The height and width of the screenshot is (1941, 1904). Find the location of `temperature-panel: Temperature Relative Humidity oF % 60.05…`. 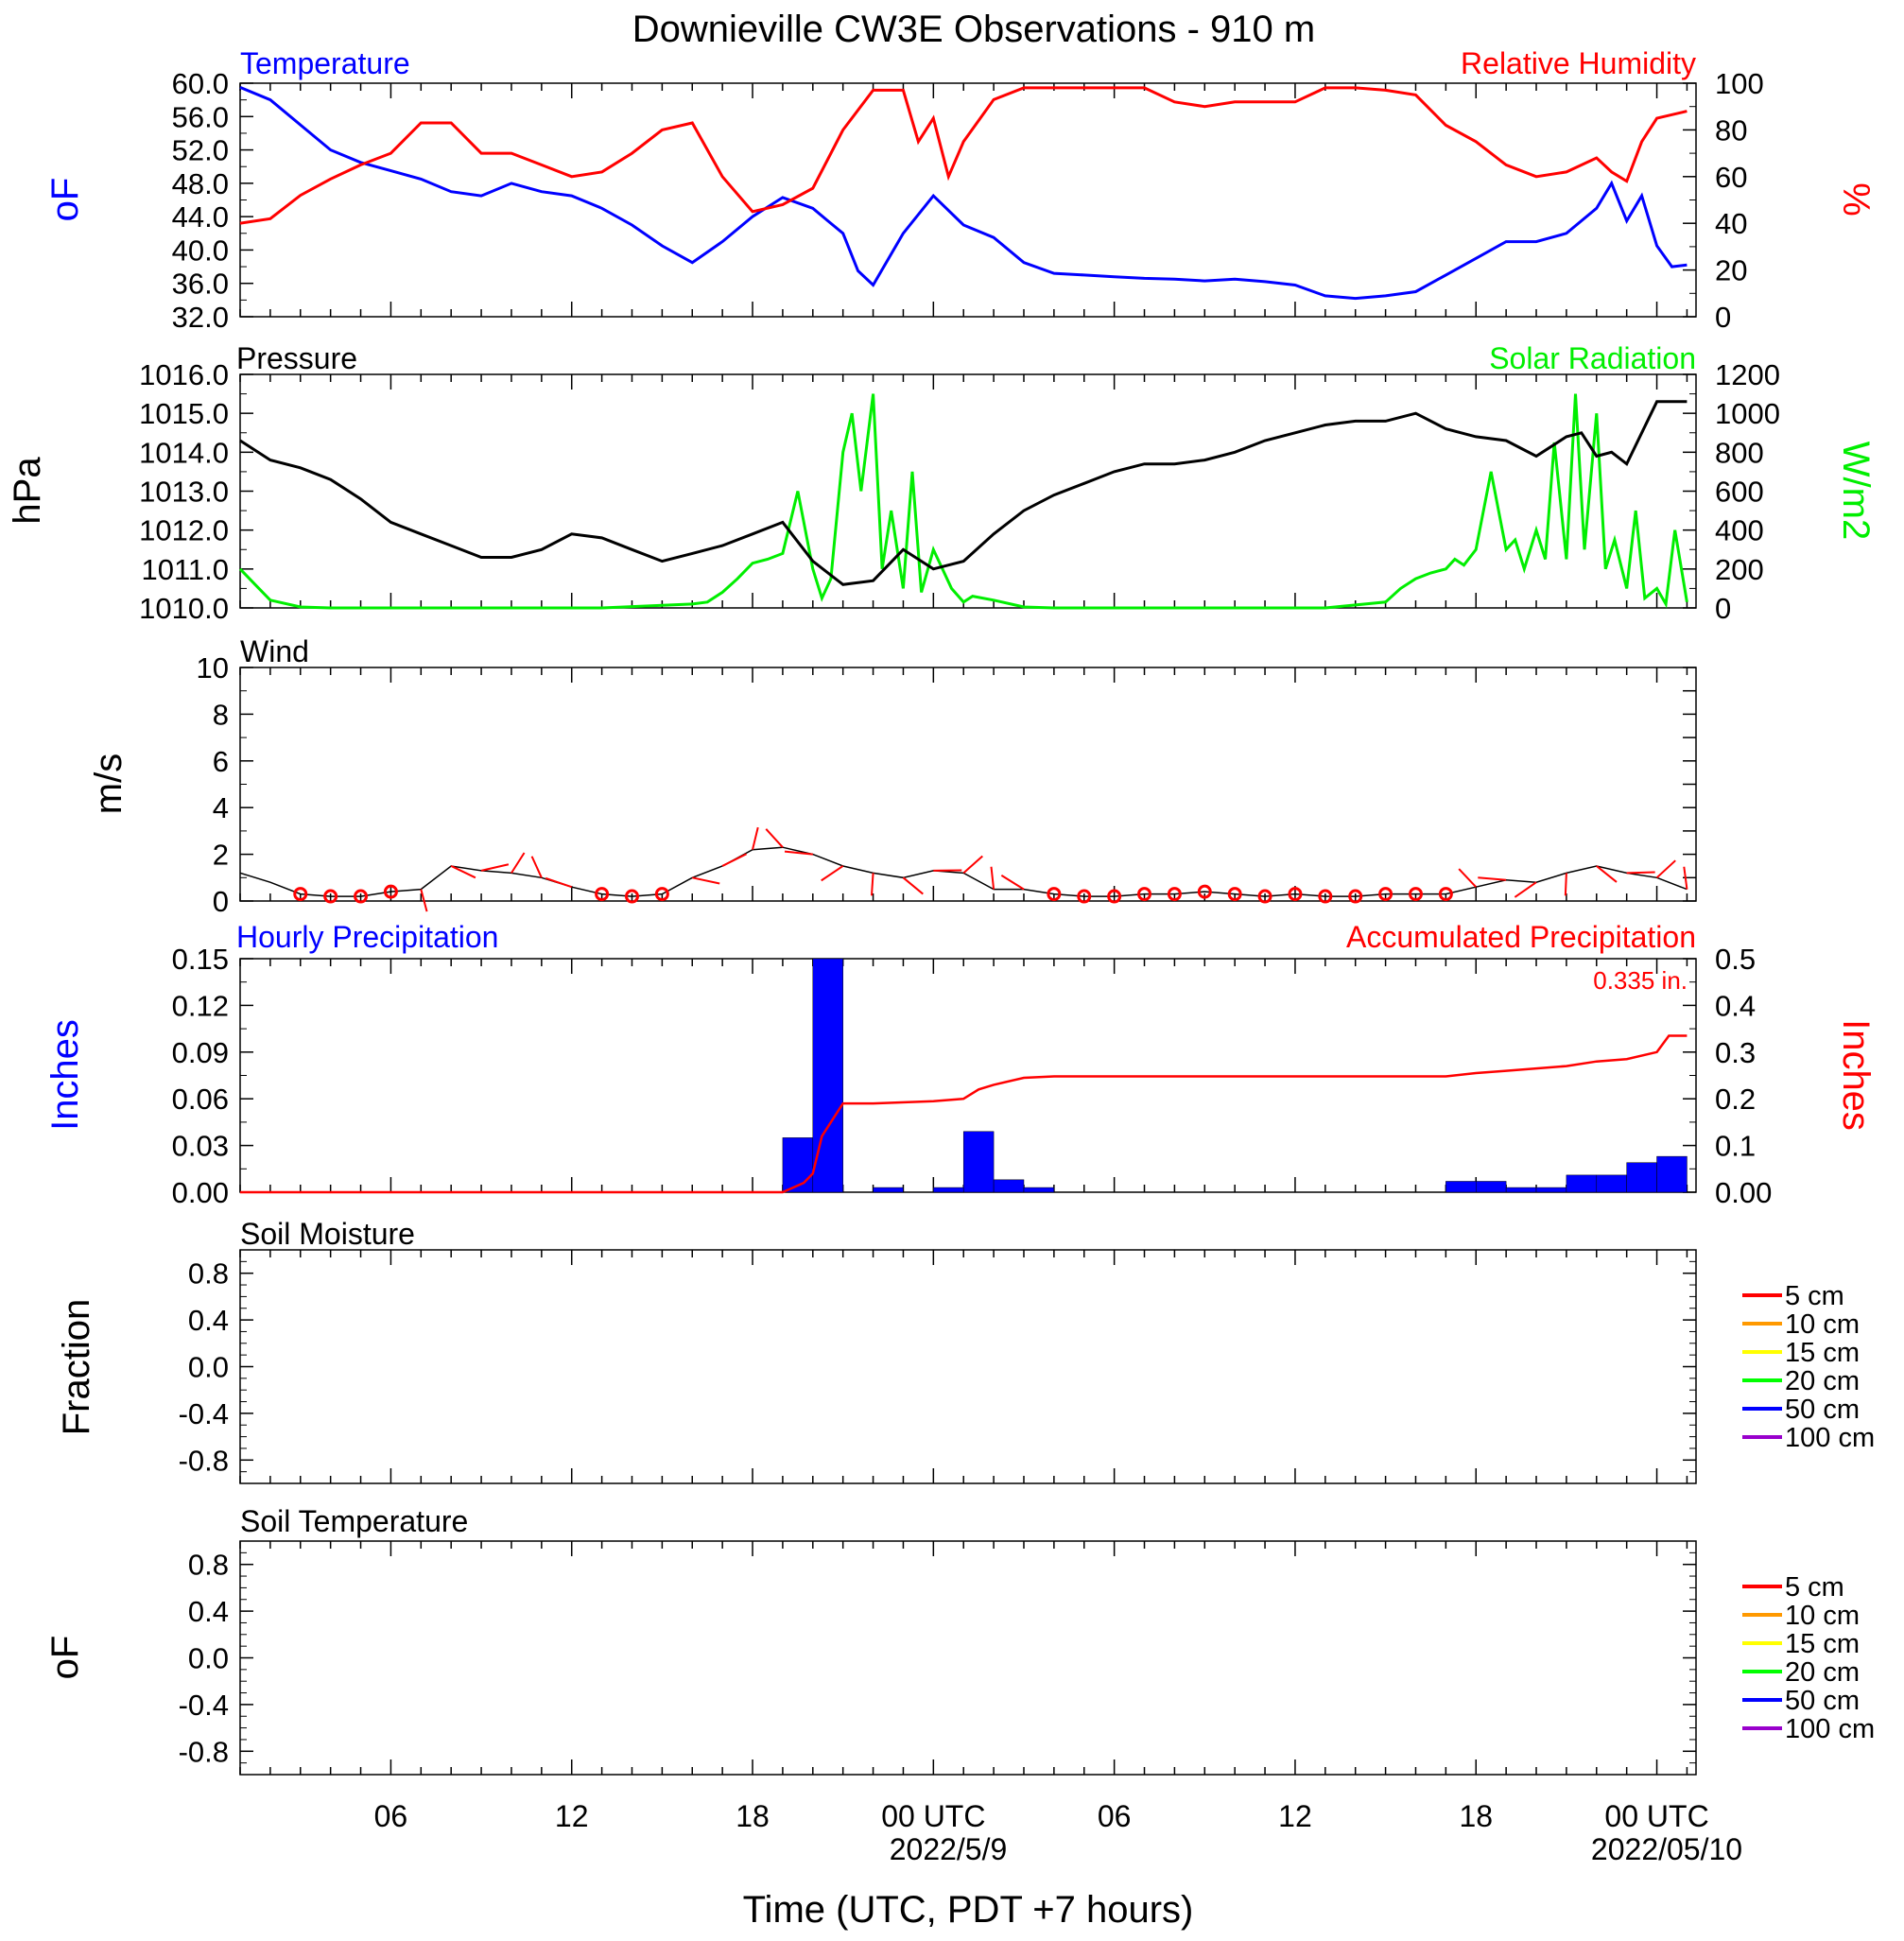

temperature-panel: Temperature Relative Humidity oF % 60.05… is located at coordinates (960, 190).